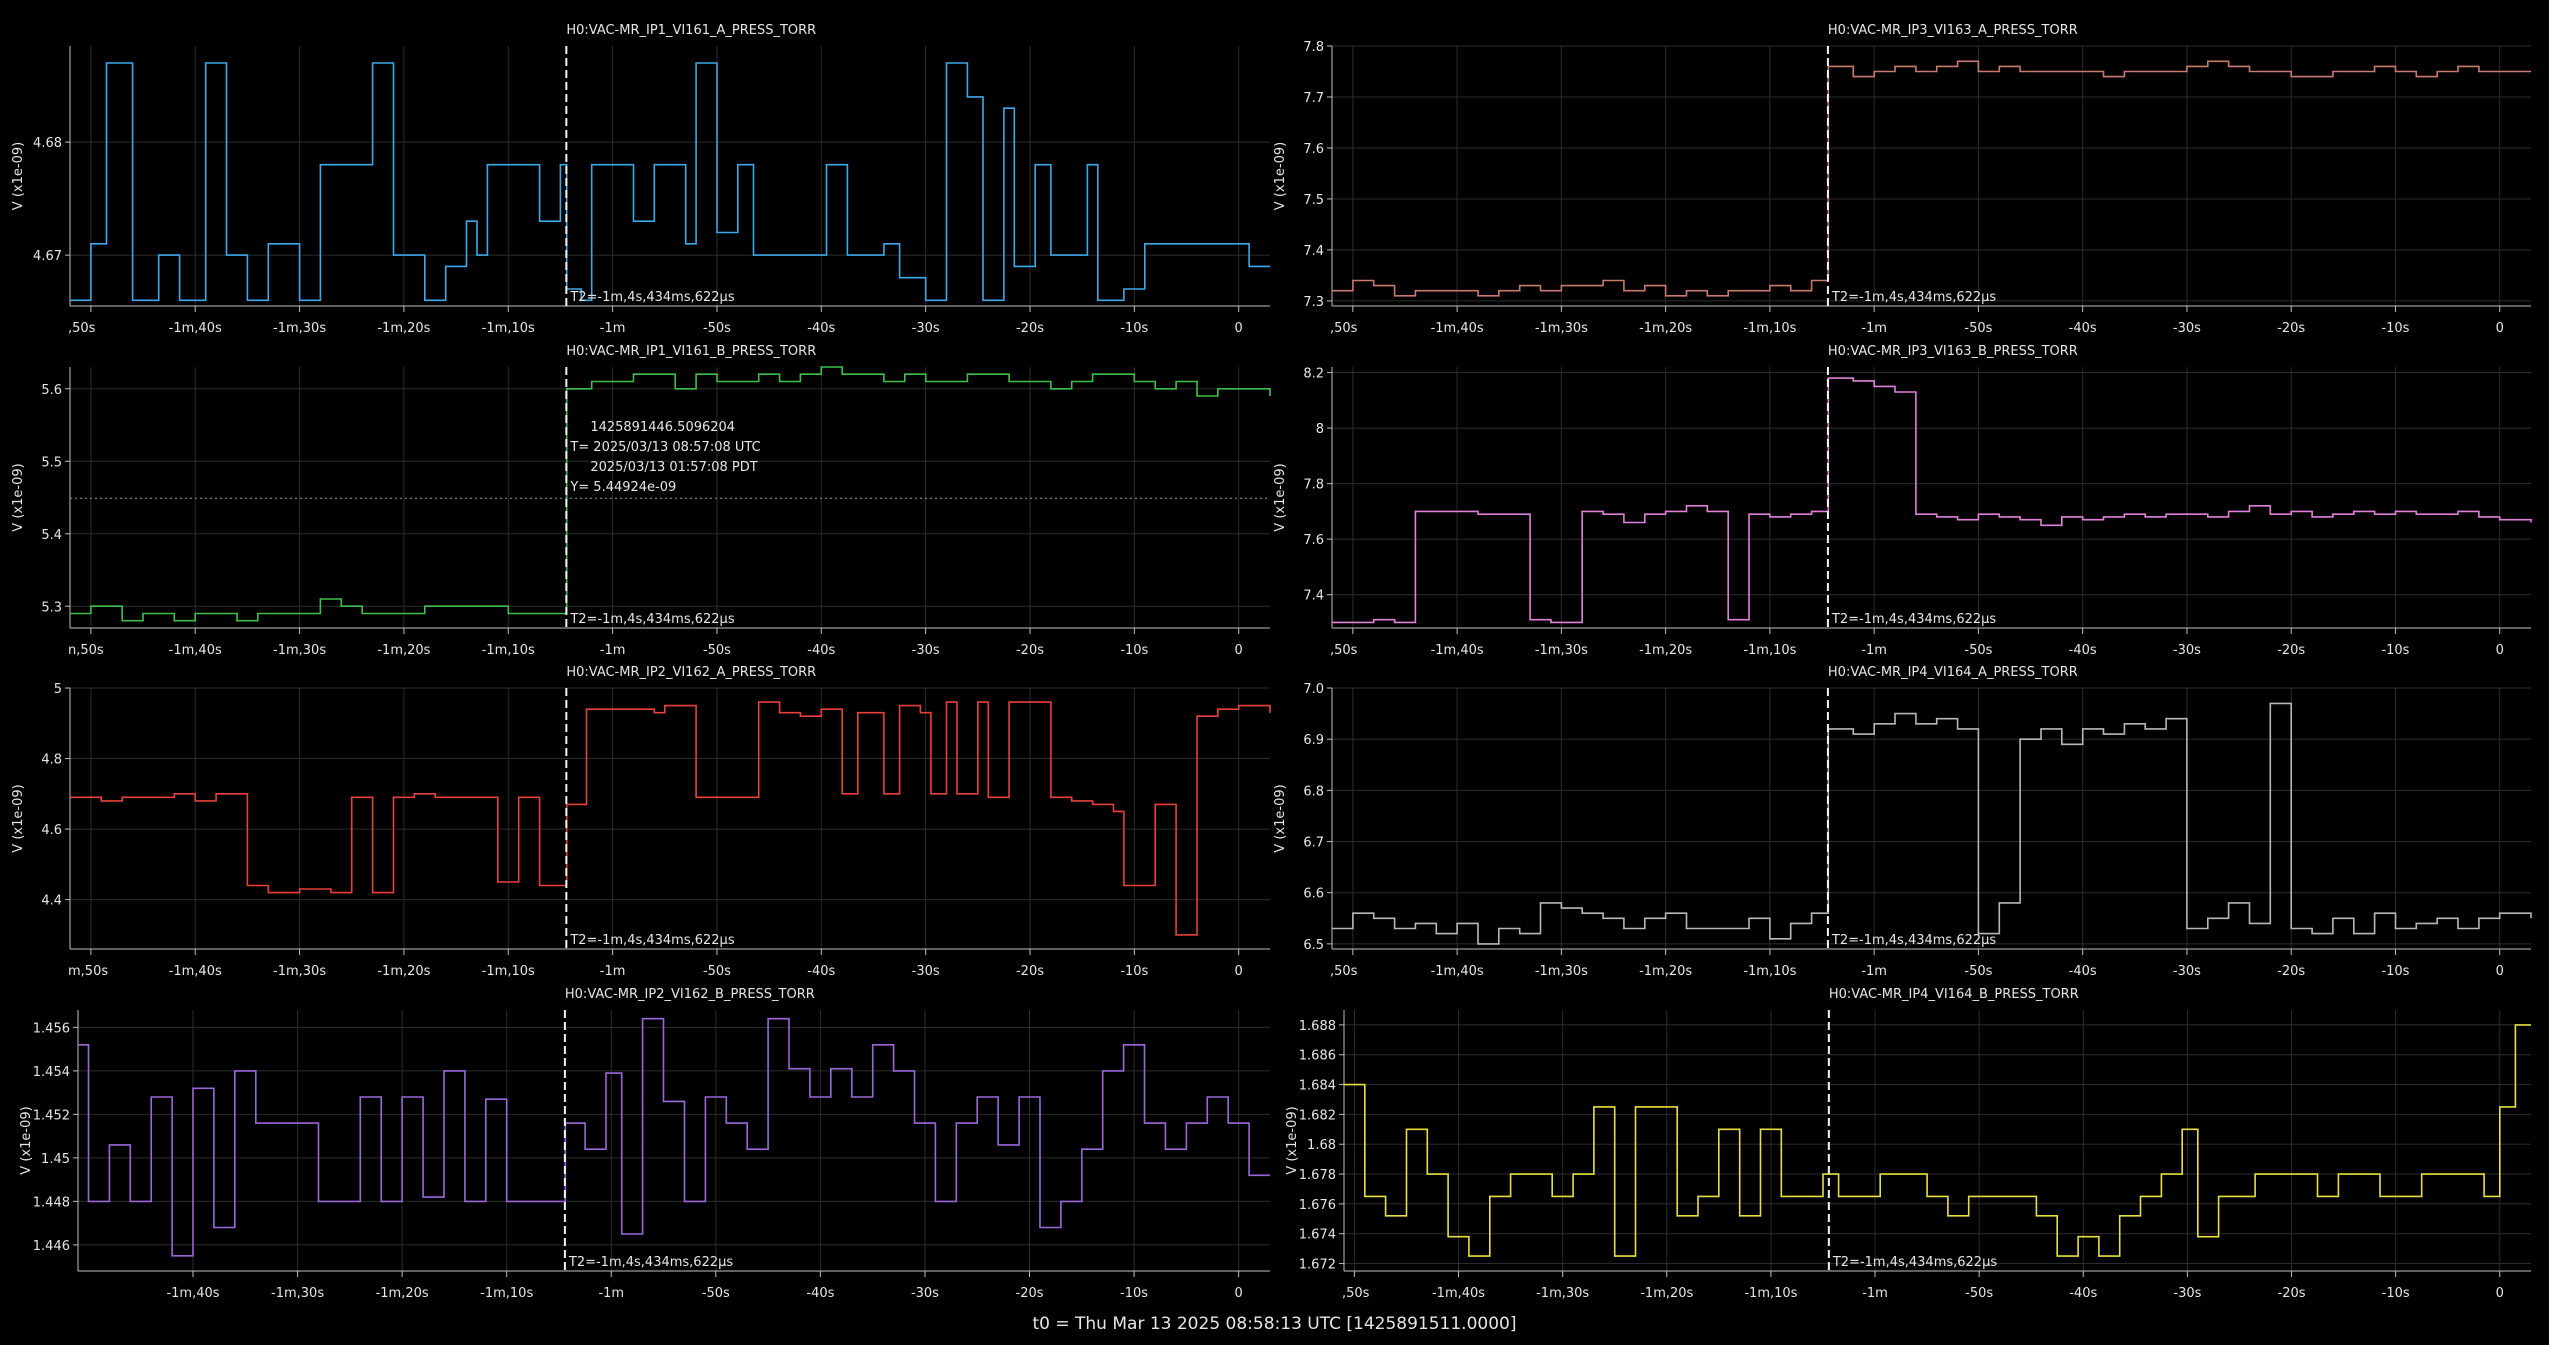 The image size is (2549, 1345). What do you see at coordinates (47, 143) in the screenshot?
I see `y-tick-label: 4.68` at bounding box center [47, 143].